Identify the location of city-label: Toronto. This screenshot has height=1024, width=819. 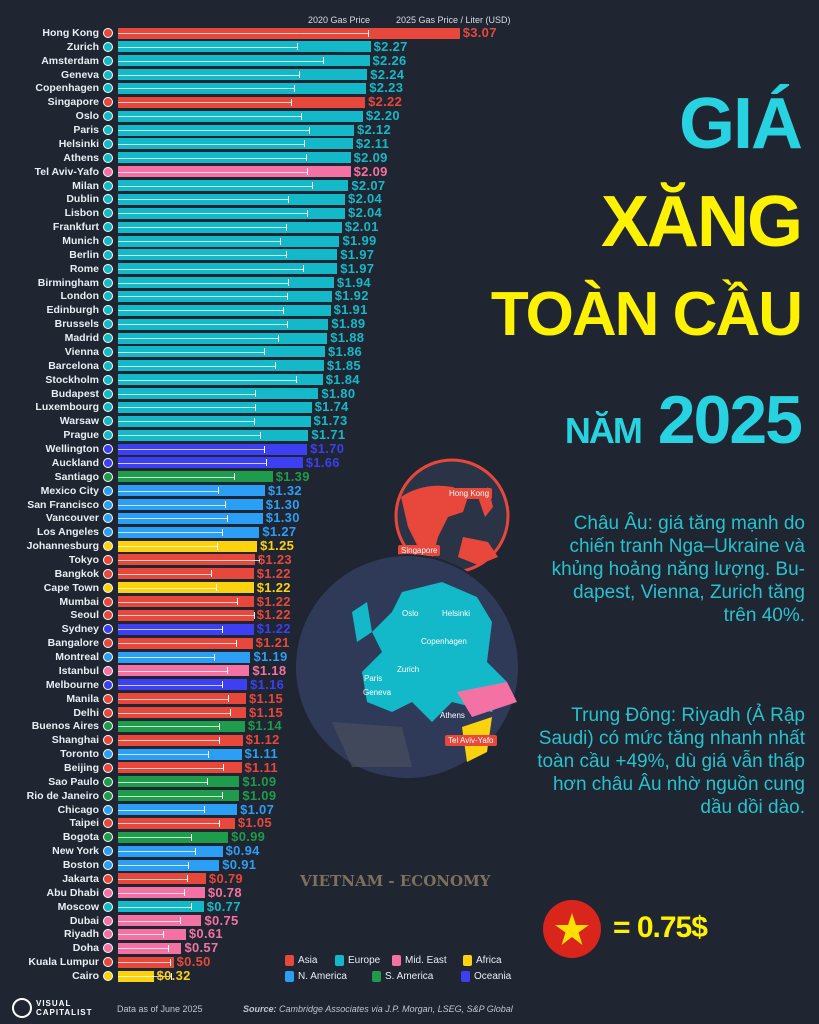
(79, 754).